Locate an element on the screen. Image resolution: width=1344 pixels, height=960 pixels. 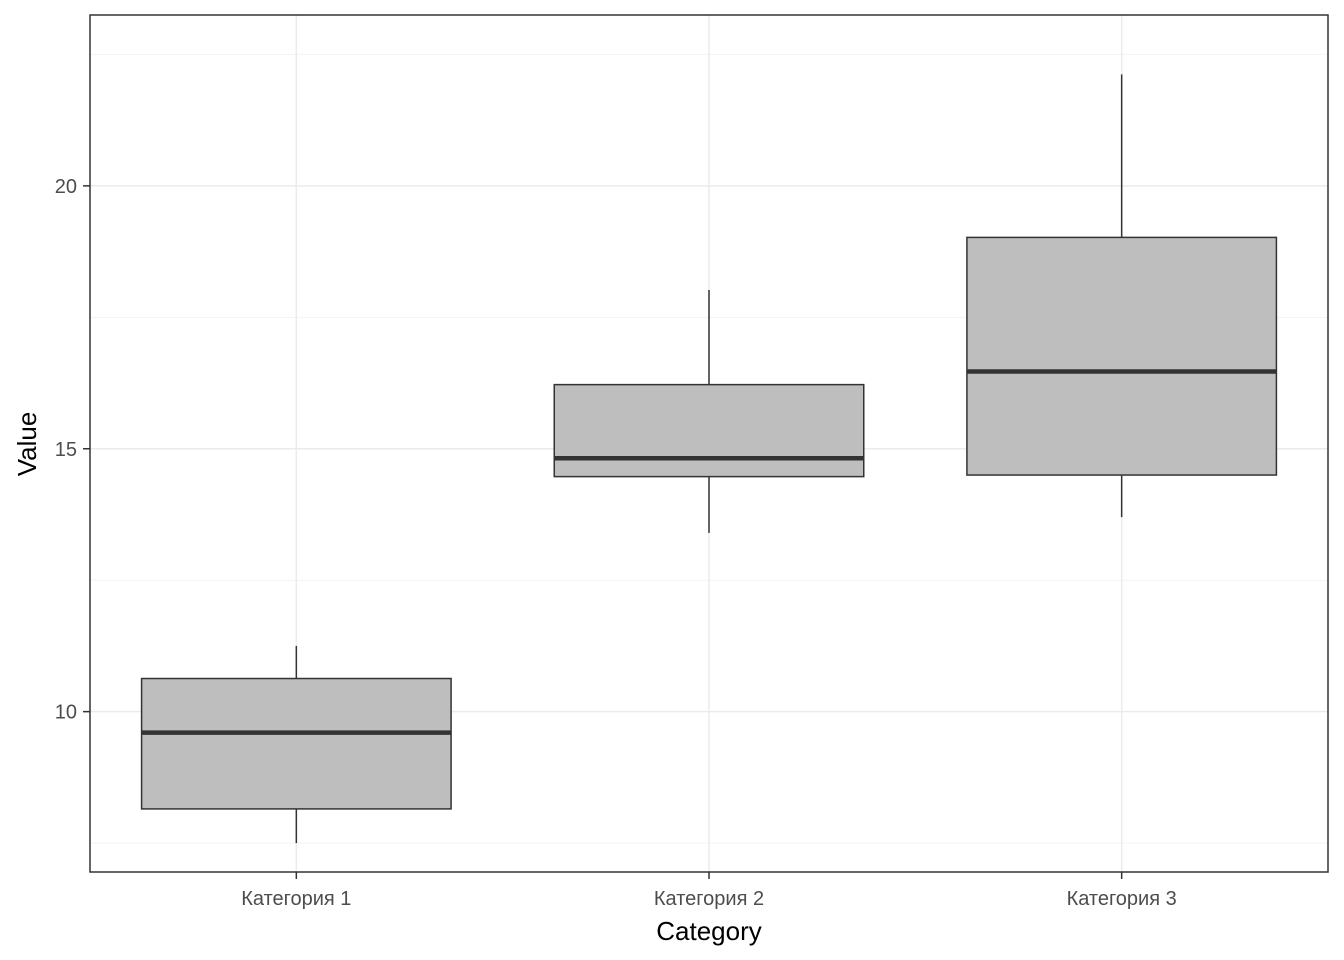
y-tick-label: 20 is located at coordinates (66, 187).